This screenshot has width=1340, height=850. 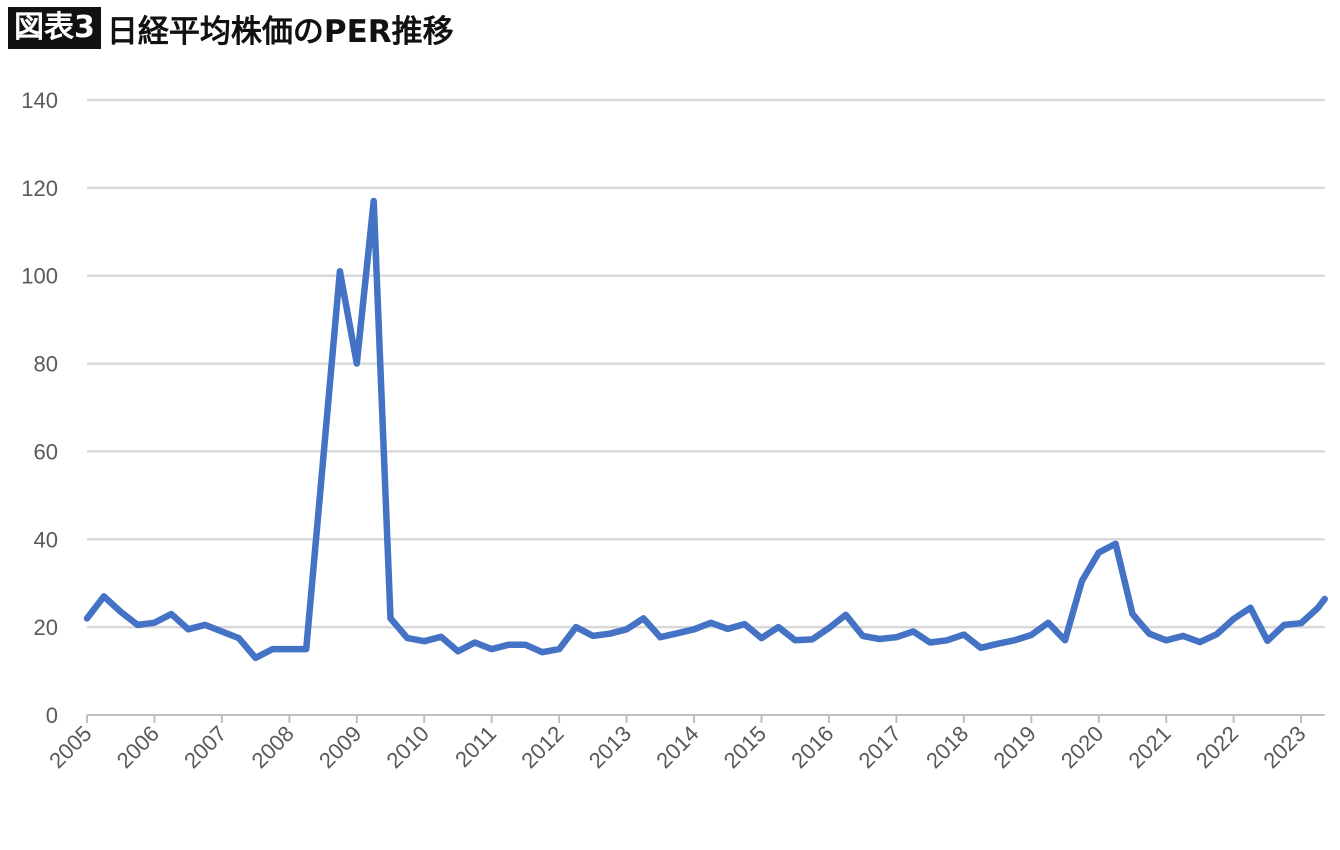 I want to click on x-tick-label: 2020, so click(x=1082, y=747).